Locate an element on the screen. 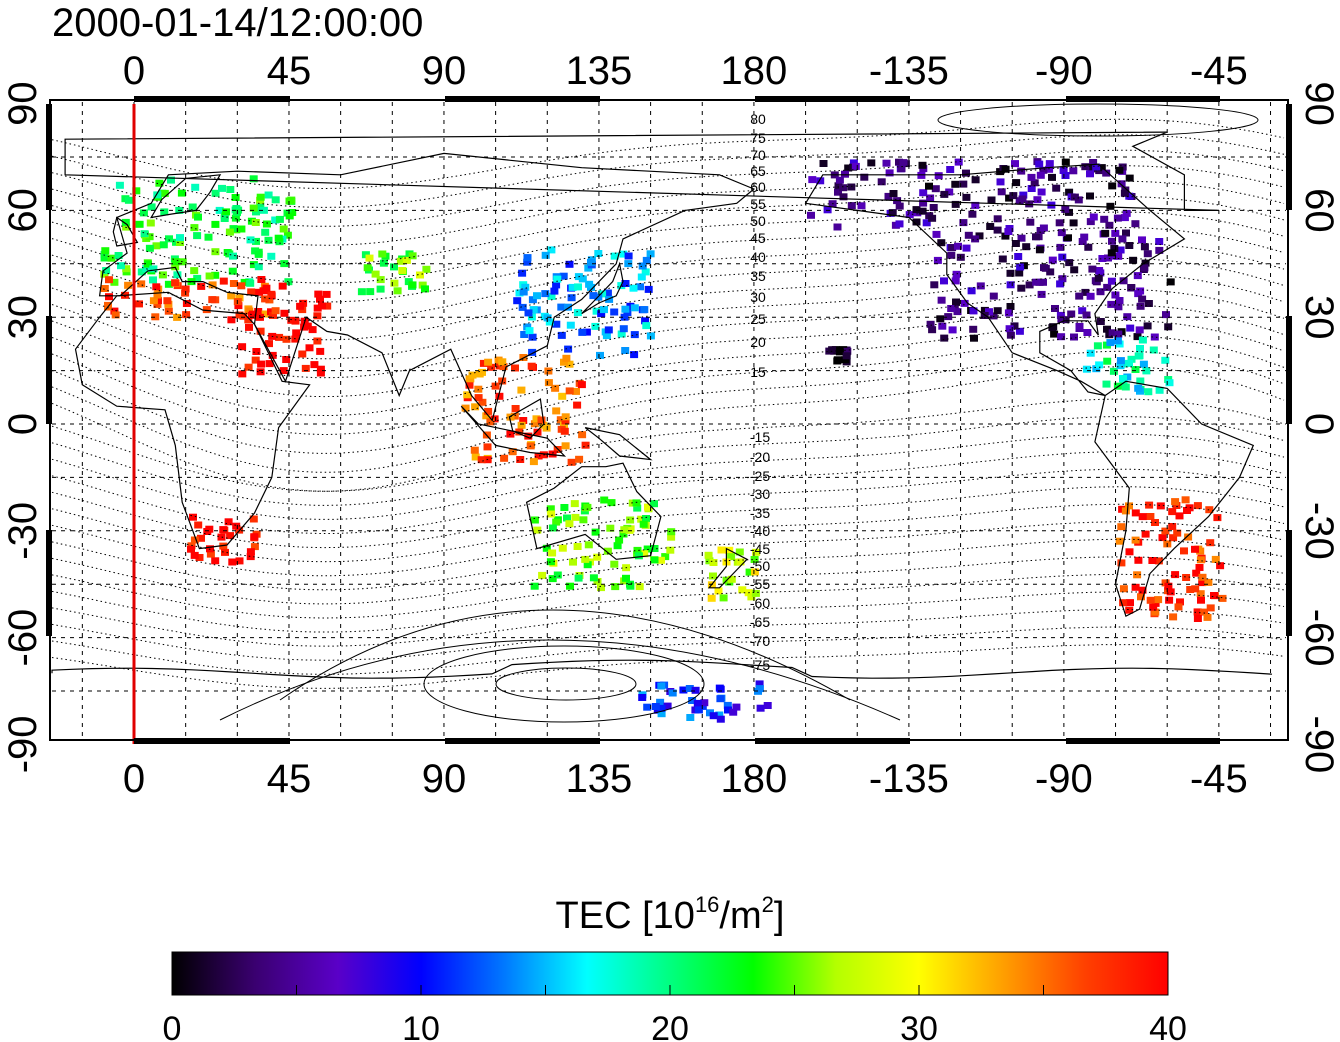 The image size is (1340, 1042). contour-label: -45 is located at coordinates (760, 549).